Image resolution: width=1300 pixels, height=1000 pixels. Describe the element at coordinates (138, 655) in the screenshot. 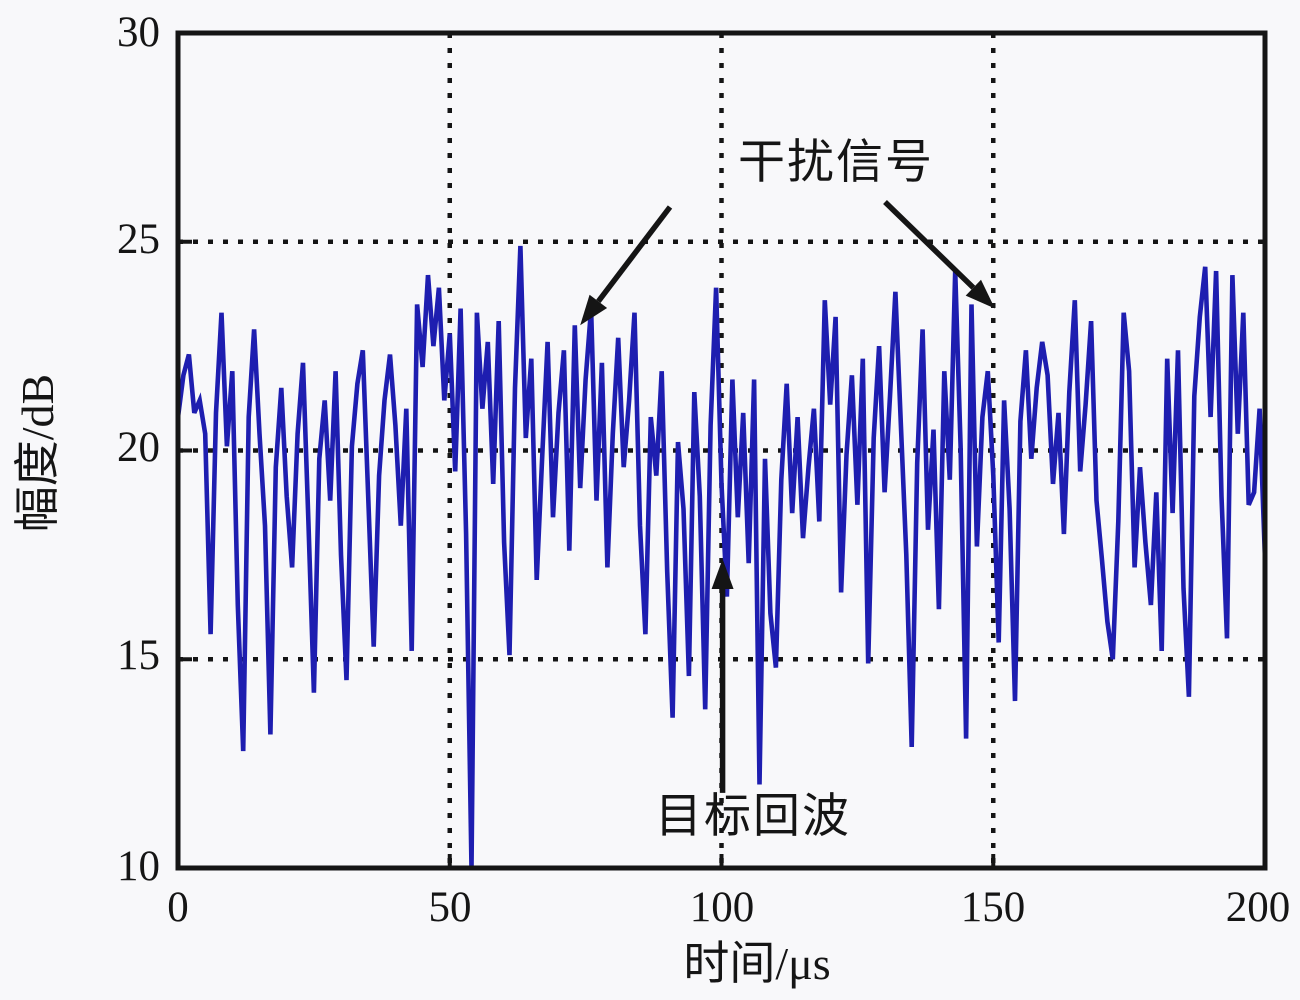

I see `y-tick-label-15: 15` at that location.